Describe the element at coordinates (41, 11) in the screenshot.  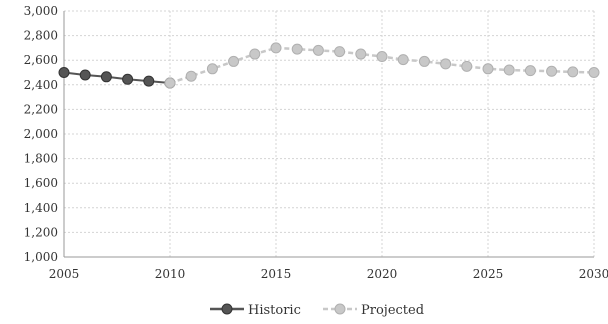
I see `y-tick-label: 3,000` at that location.